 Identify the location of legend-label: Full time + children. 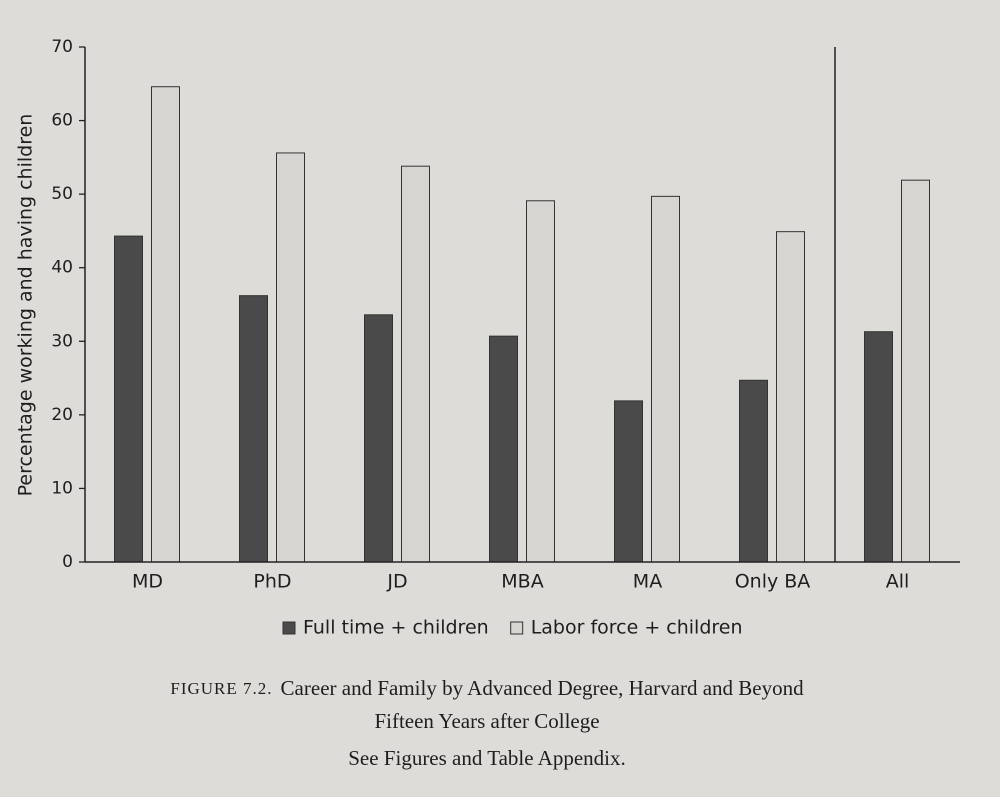
(396, 628).